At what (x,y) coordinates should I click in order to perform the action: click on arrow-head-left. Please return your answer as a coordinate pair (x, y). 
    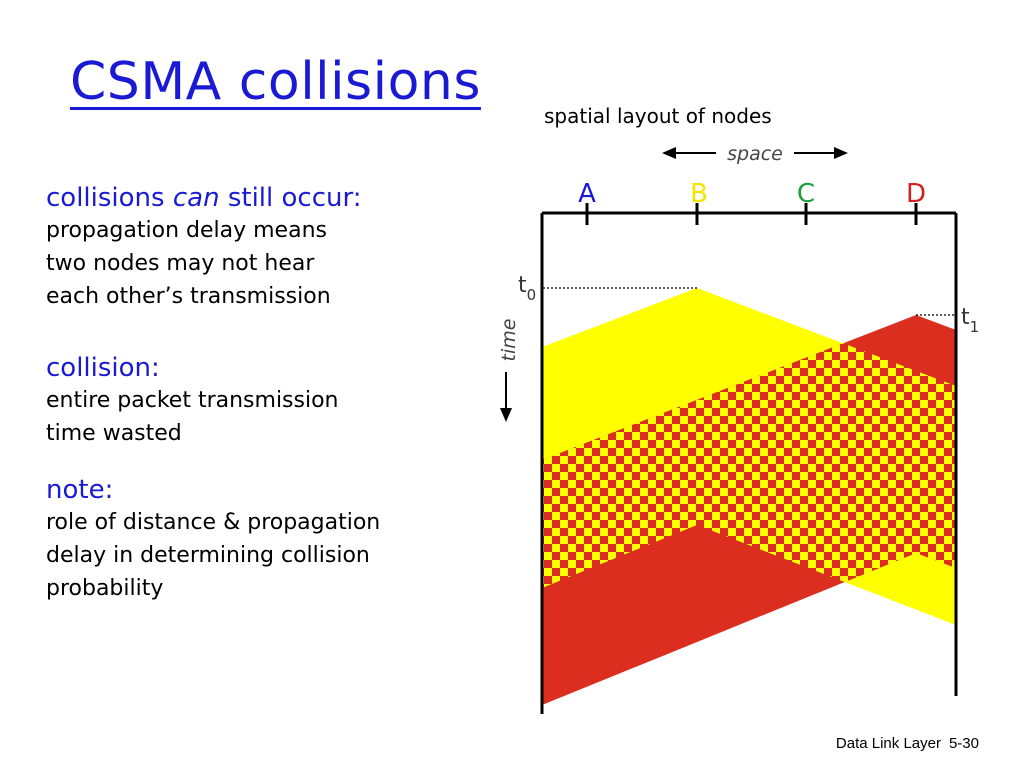
    Looking at the image, I should click on (669, 153).